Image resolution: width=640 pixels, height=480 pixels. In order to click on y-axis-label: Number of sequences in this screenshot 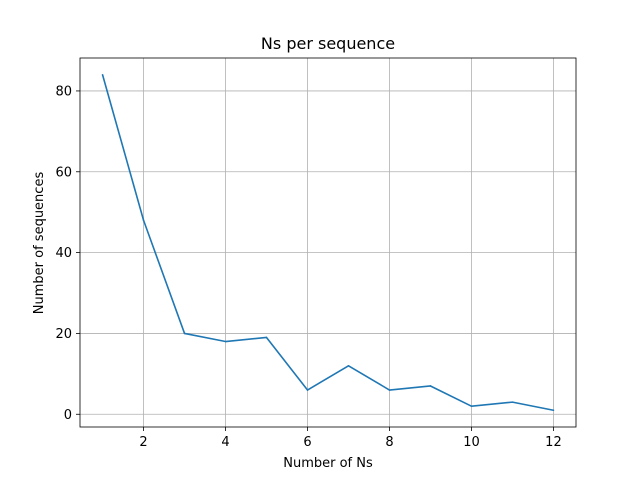, I will do `click(39, 243)`.